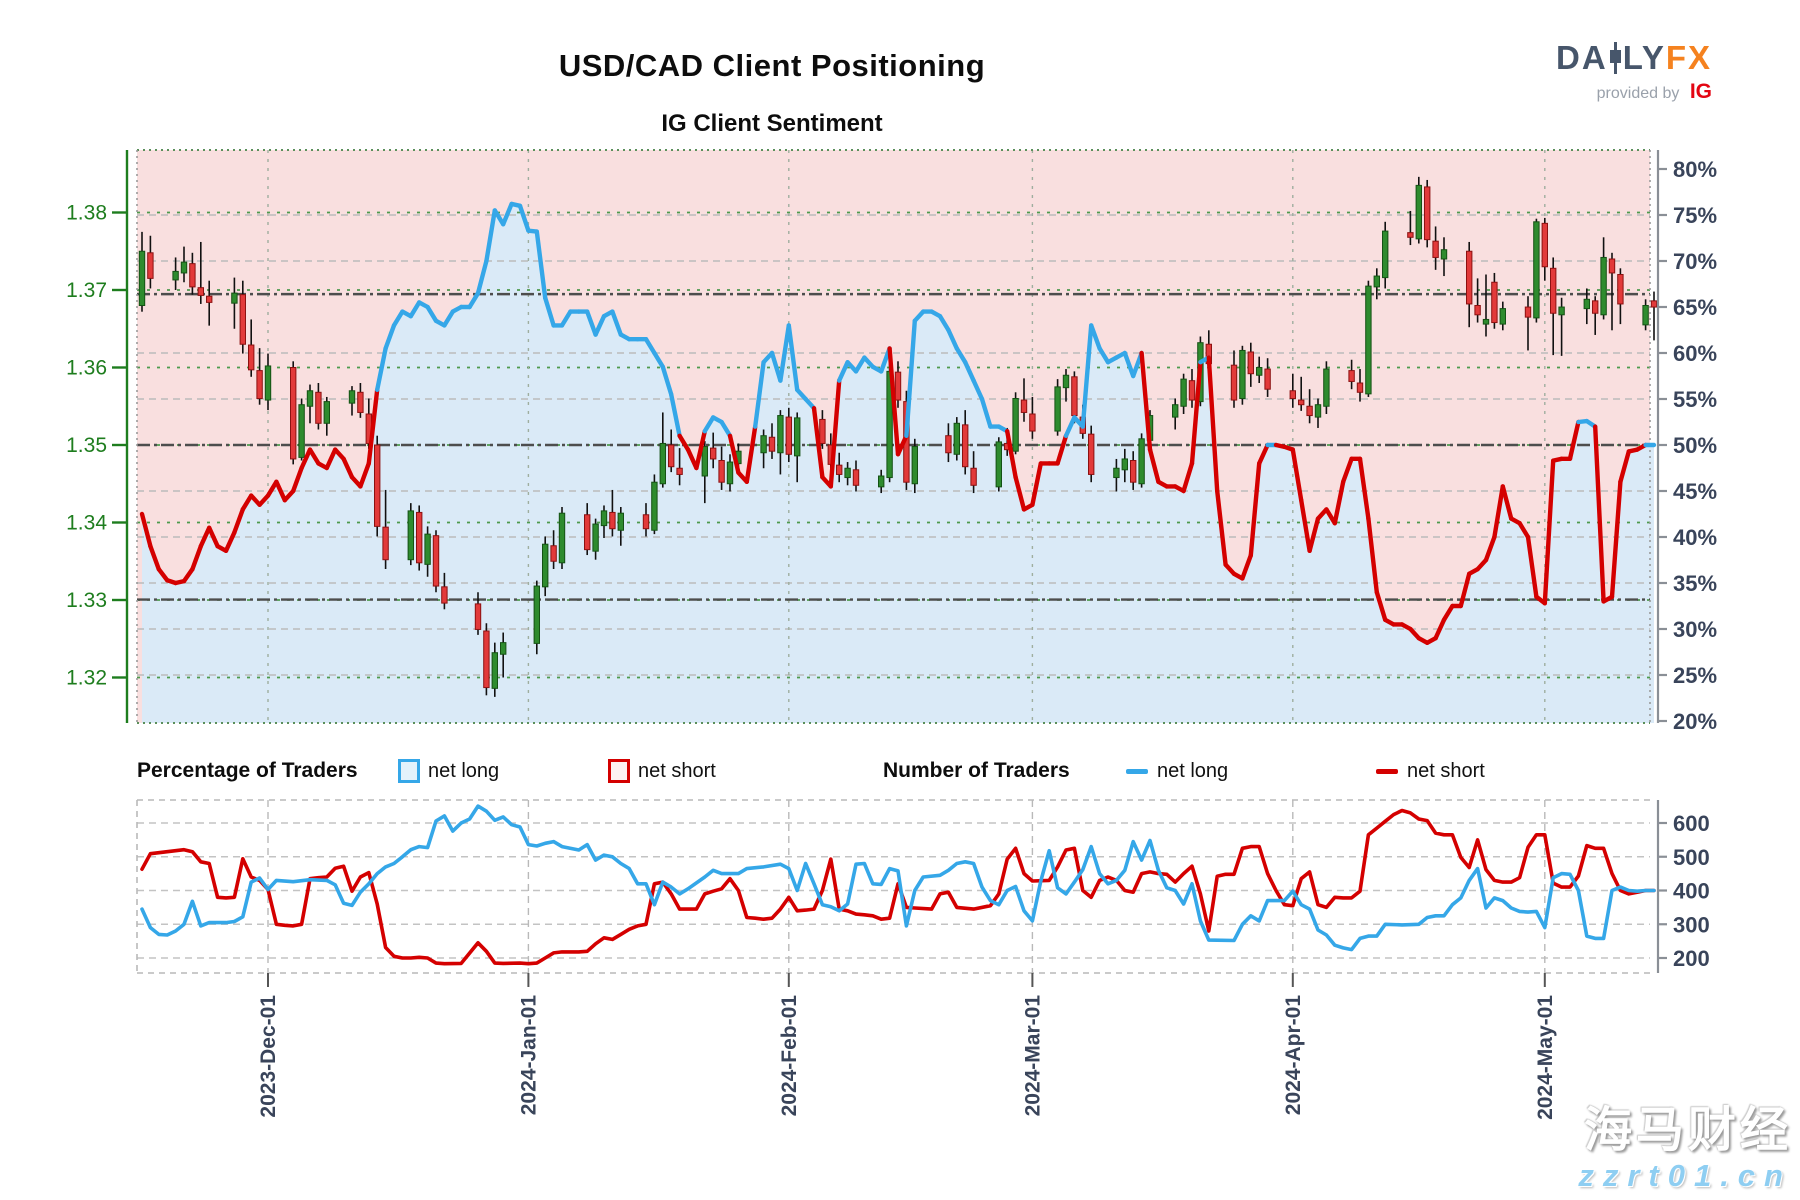  Describe the element at coordinates (1695, 583) in the screenshot. I see `pct-axis-label: 35%` at that location.